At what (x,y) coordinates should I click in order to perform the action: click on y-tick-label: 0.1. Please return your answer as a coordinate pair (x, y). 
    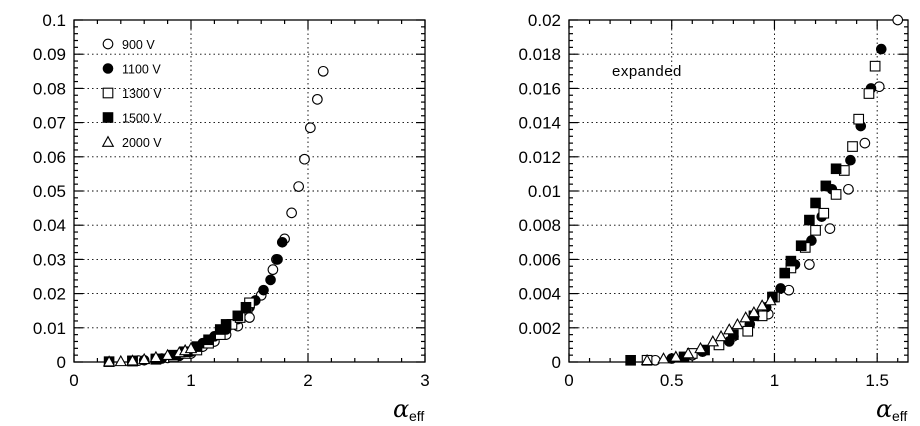
    Looking at the image, I should click on (54, 20).